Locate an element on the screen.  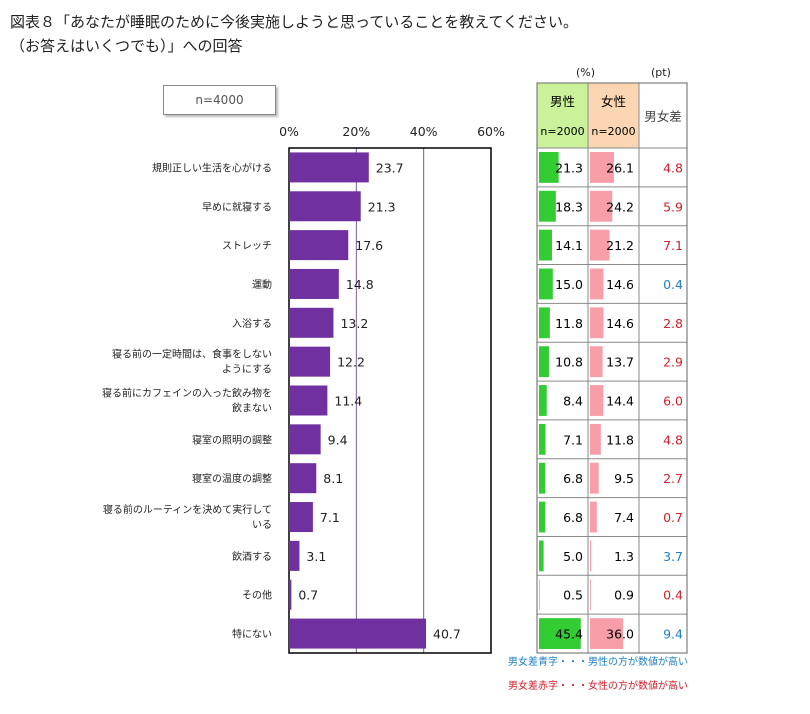
female-value: 24.2 is located at coordinates (620, 206).